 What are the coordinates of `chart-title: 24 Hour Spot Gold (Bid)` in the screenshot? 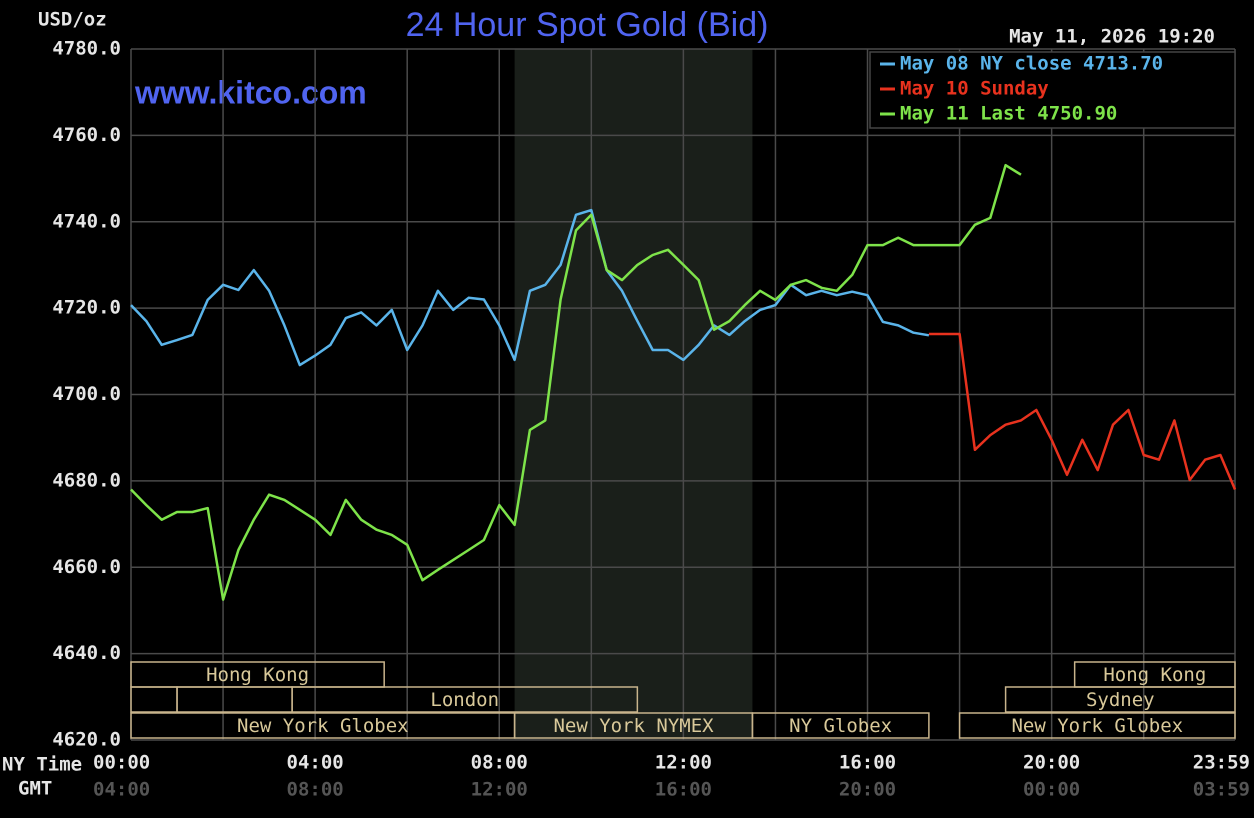 It's located at (587, 25).